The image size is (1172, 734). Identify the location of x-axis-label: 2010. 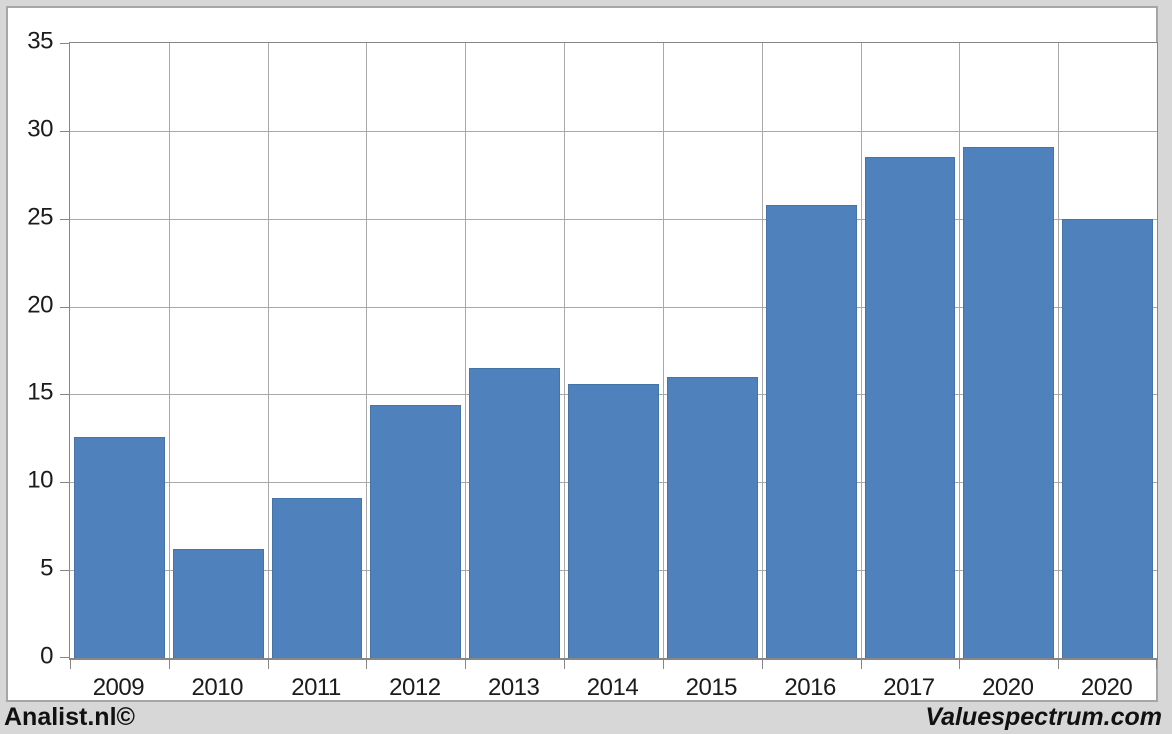
(217, 687).